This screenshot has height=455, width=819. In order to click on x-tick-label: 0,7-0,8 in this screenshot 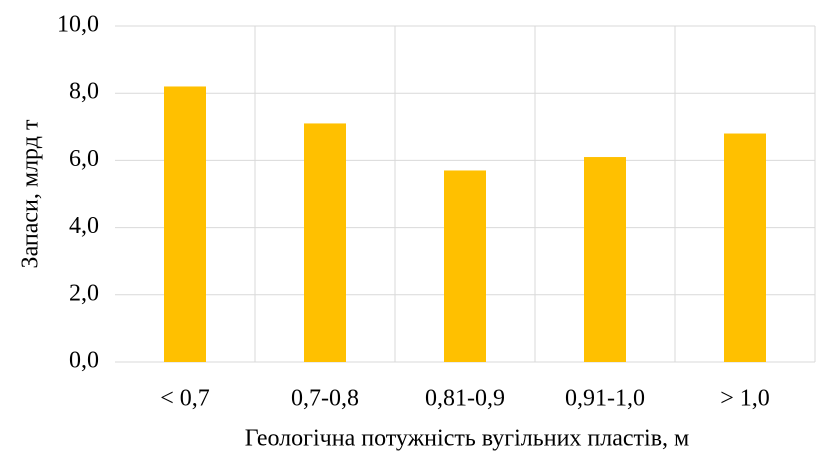, I will do `click(325, 399)`.